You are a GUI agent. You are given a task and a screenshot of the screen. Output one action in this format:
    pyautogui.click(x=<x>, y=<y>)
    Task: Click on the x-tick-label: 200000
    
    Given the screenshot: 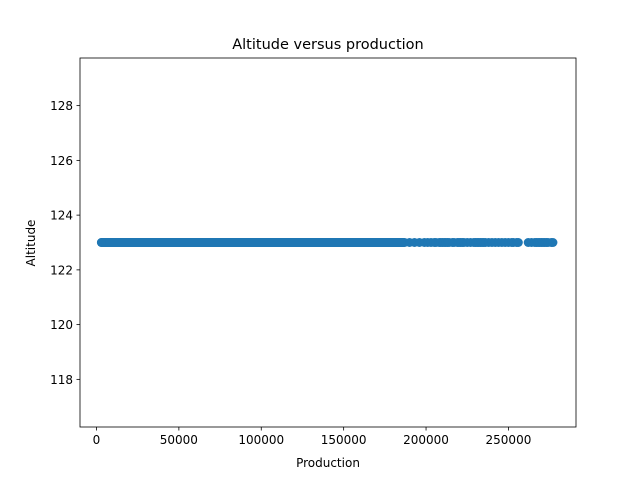 What is the action you would take?
    pyautogui.click(x=426, y=440)
    